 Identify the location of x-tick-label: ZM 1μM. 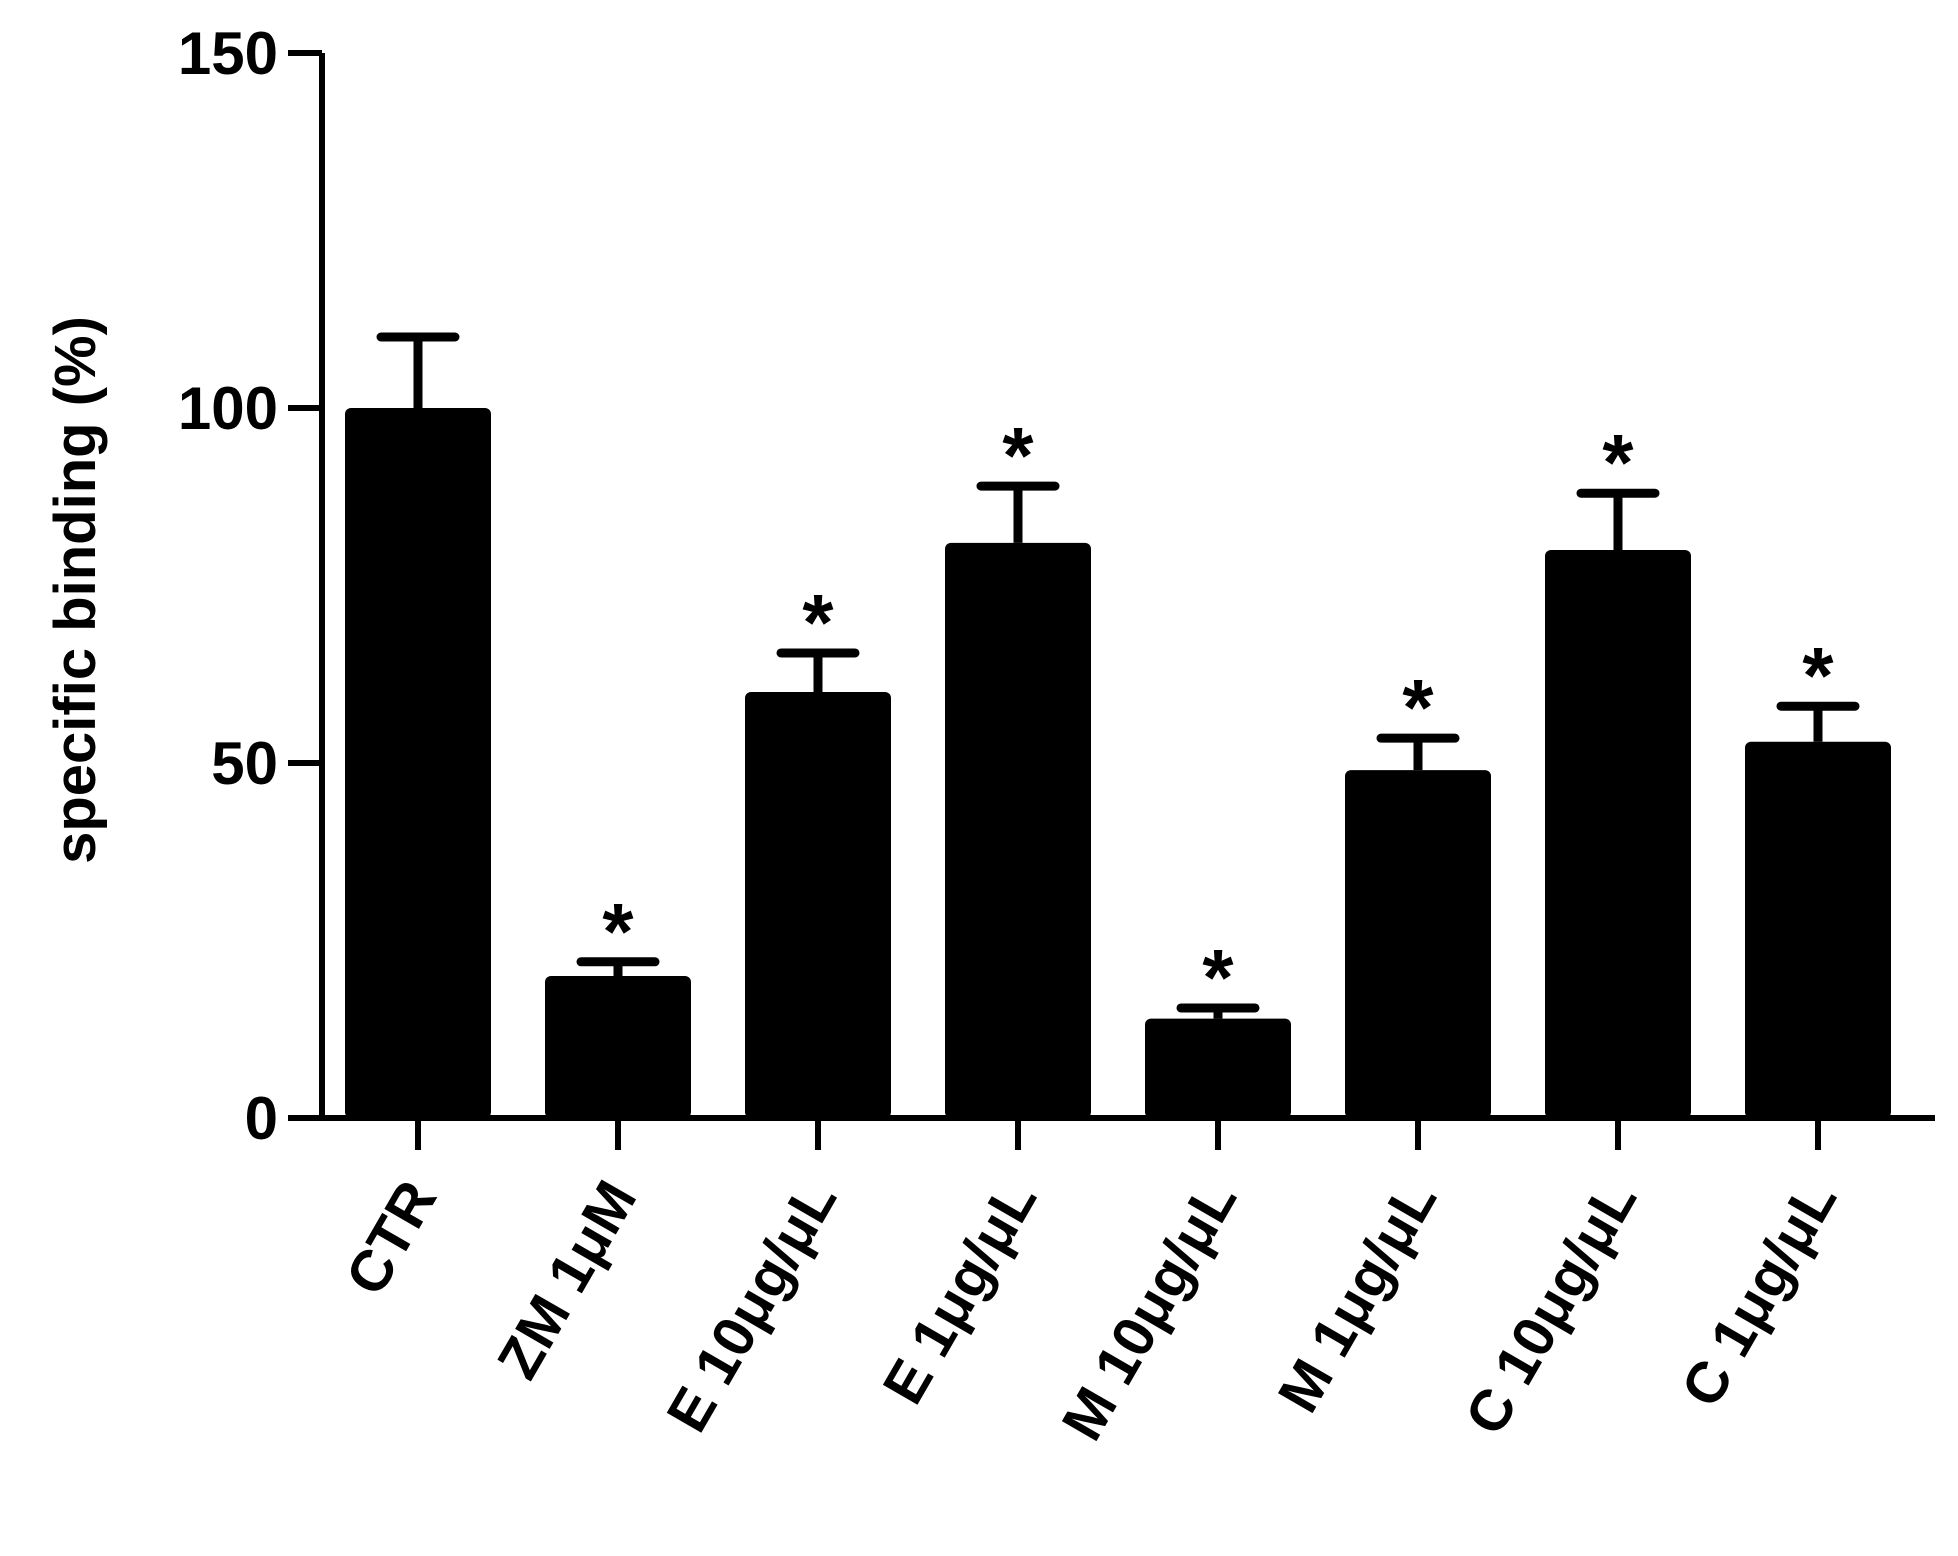
(567, 1279).